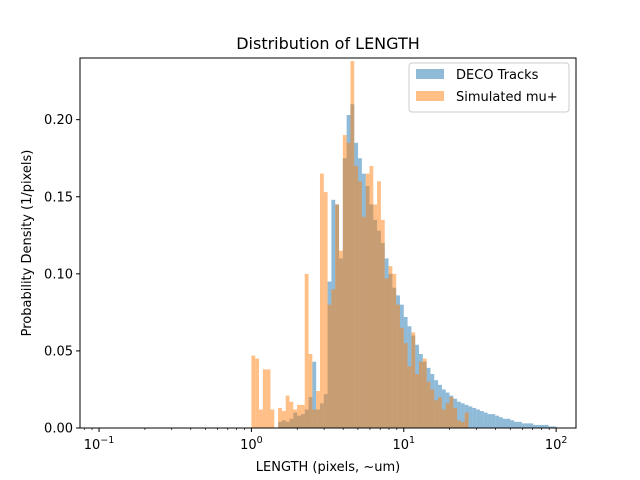 This screenshot has height=480, width=640. Describe the element at coordinates (58, 274) in the screenshot. I see `y-tick-label: 0.10` at that location.